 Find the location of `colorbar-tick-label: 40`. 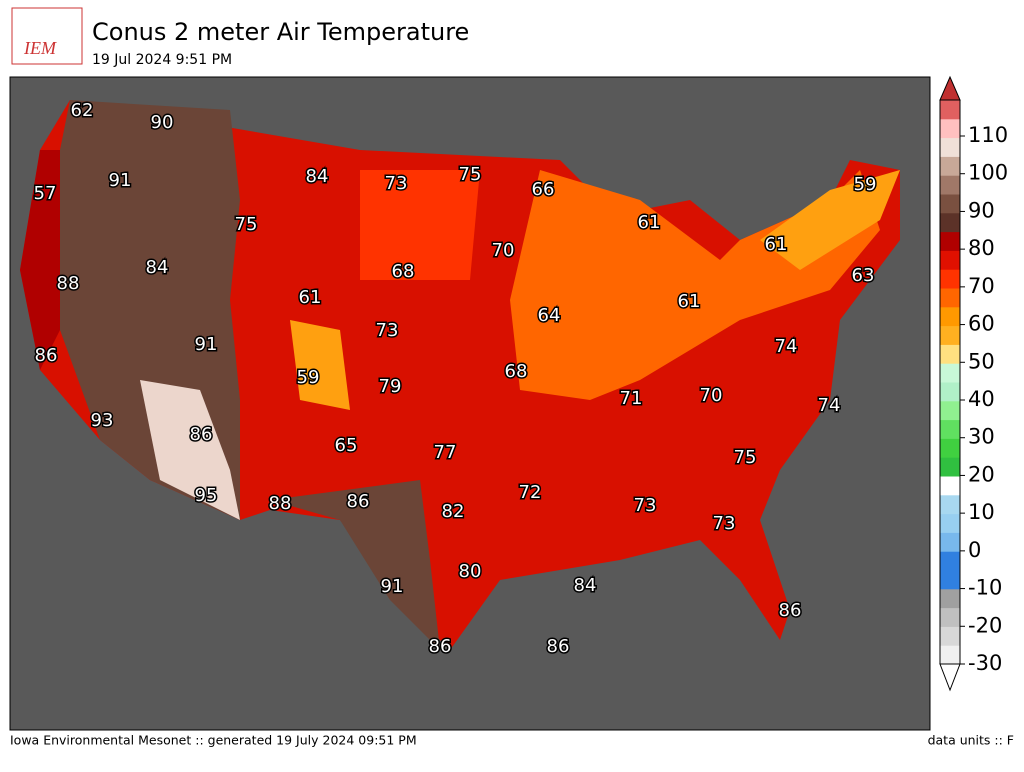

colorbar-tick-label: 40 is located at coordinates (981, 399).